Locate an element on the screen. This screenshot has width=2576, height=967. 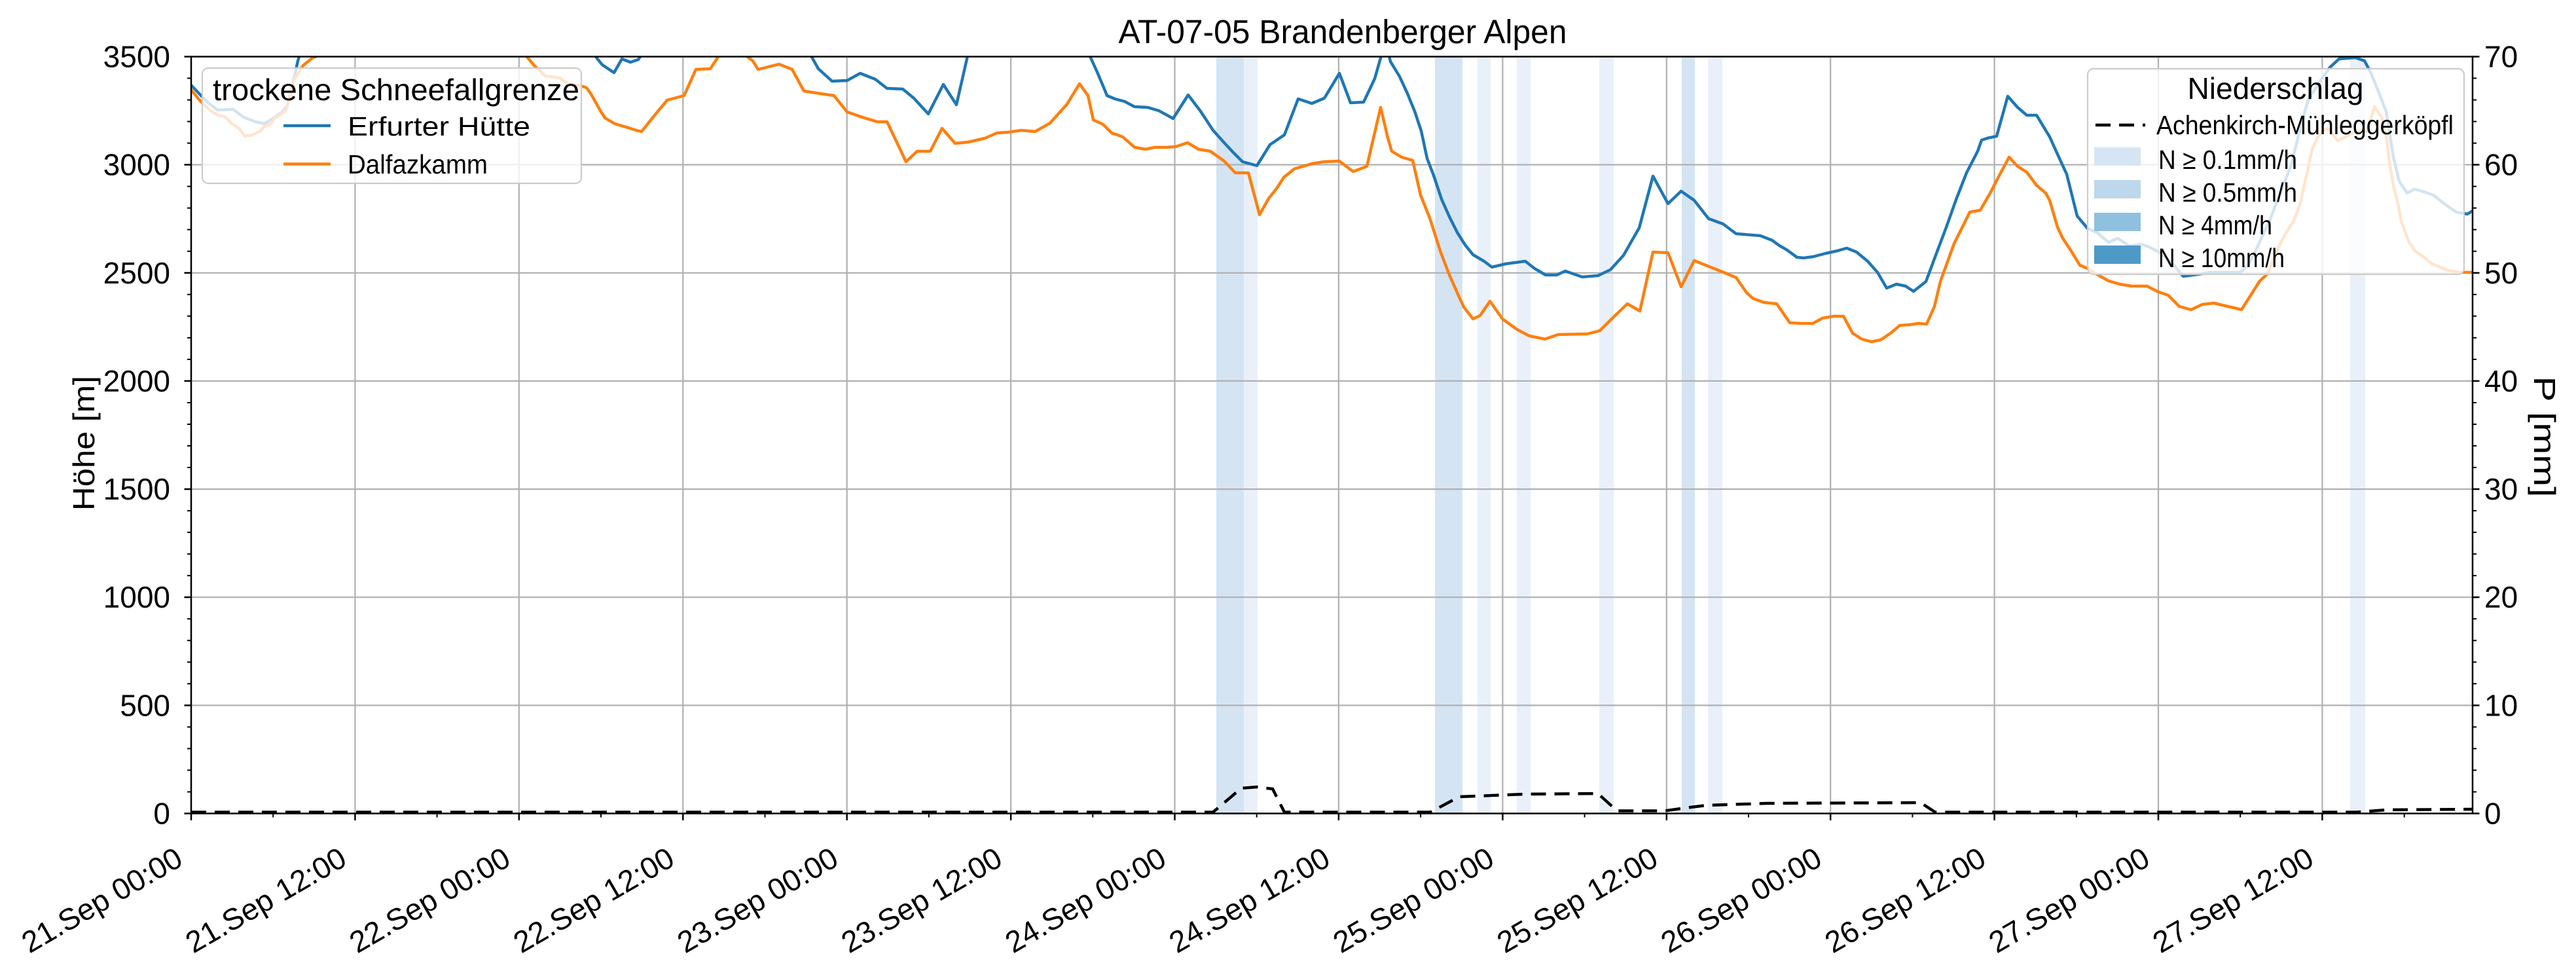
svg-text: 1500 is located at coordinates (136, 489).